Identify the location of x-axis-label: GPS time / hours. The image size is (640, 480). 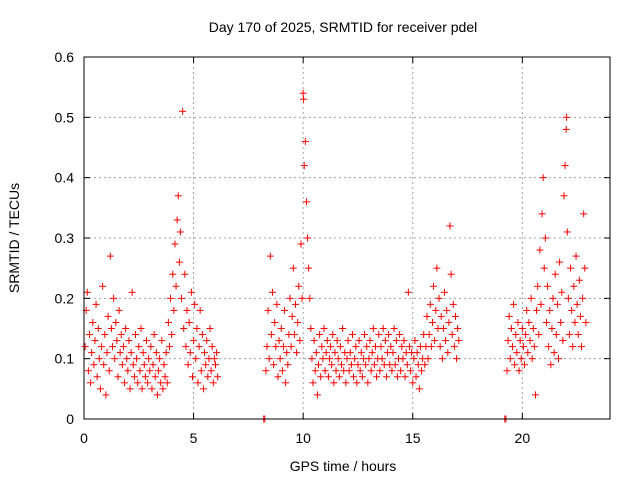
(343, 466).